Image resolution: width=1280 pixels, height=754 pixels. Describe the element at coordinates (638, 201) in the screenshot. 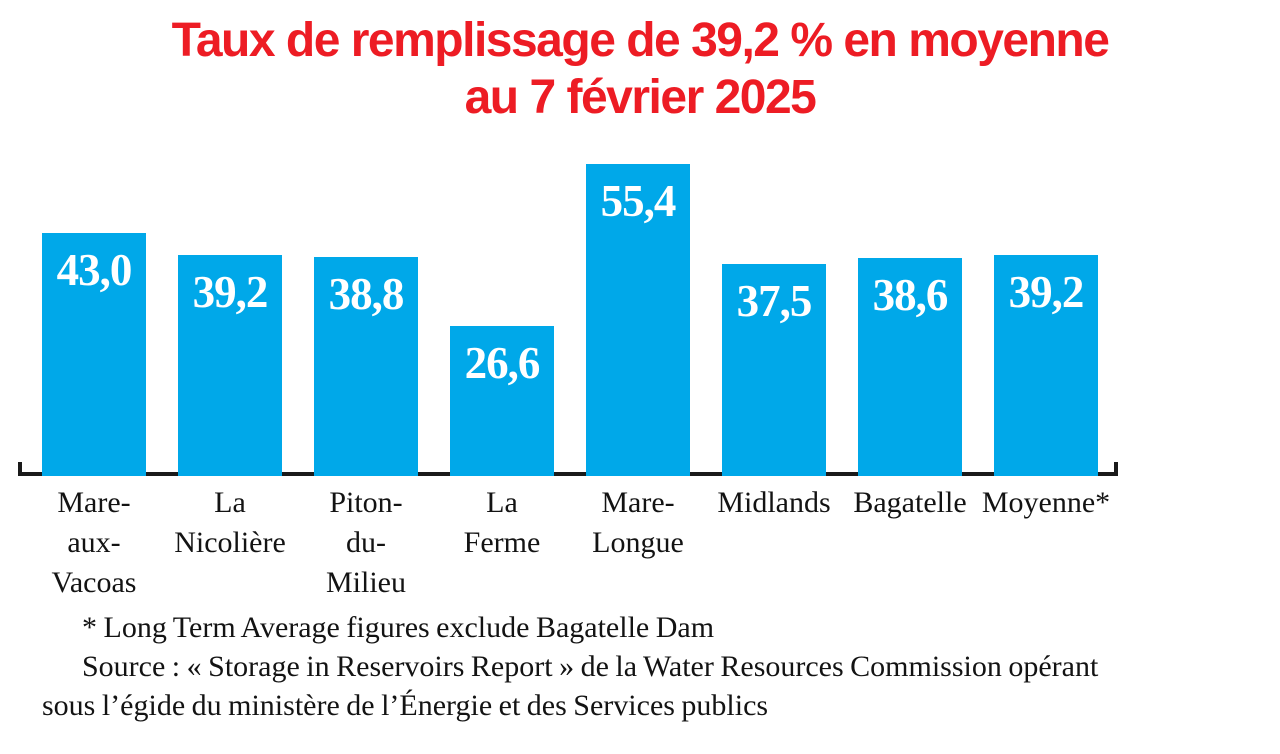

I see `bar-value-label-mare-longue: 55,4` at that location.